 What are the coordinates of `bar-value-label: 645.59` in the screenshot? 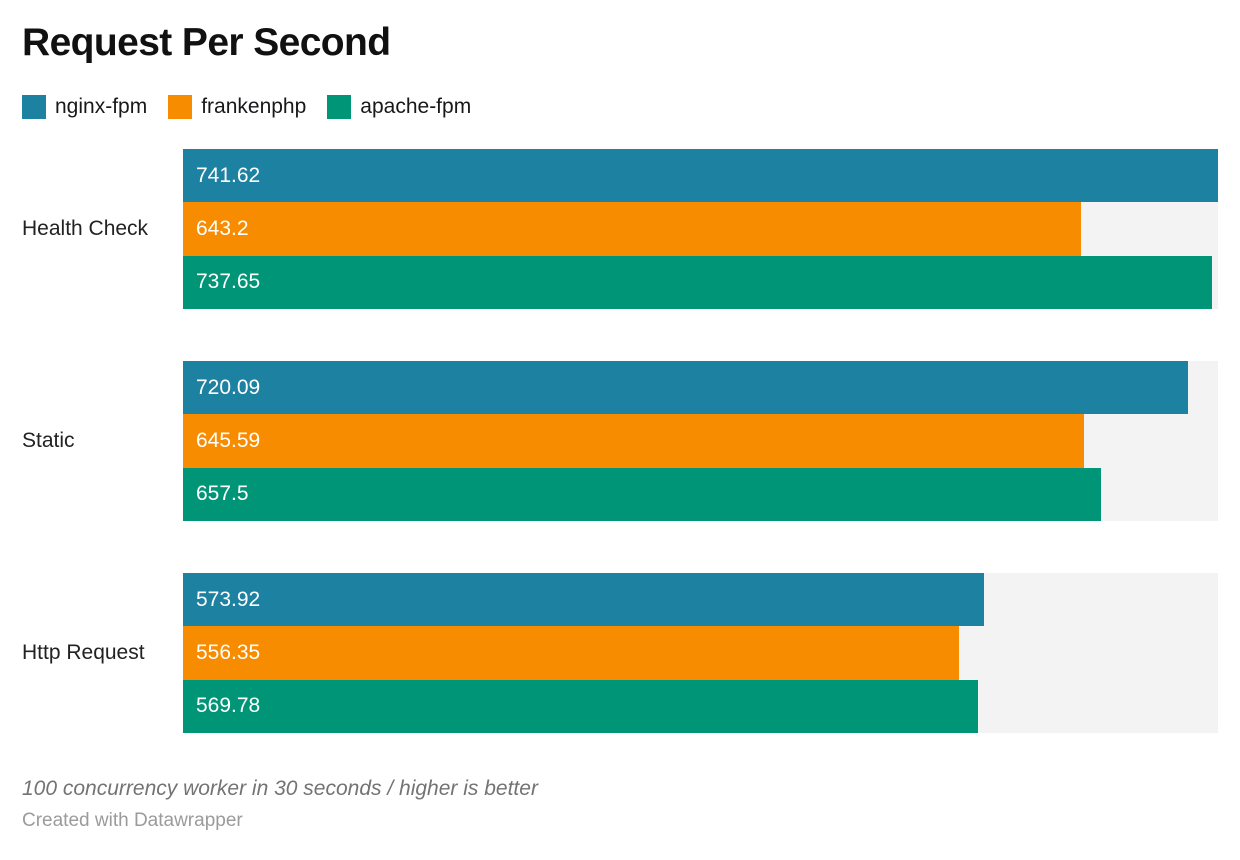 It's located at (228, 440).